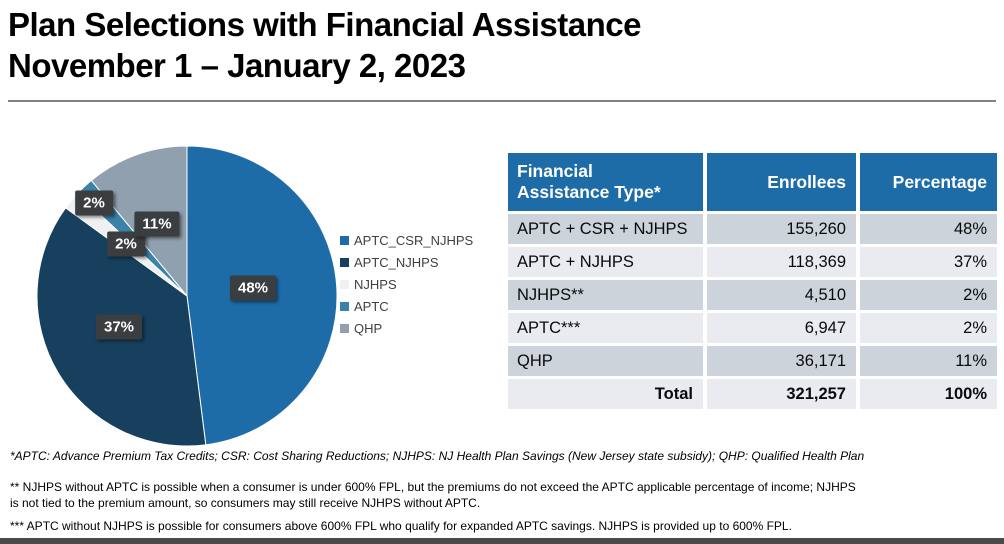  I want to click on pie-data-label: 37%, so click(119, 327).